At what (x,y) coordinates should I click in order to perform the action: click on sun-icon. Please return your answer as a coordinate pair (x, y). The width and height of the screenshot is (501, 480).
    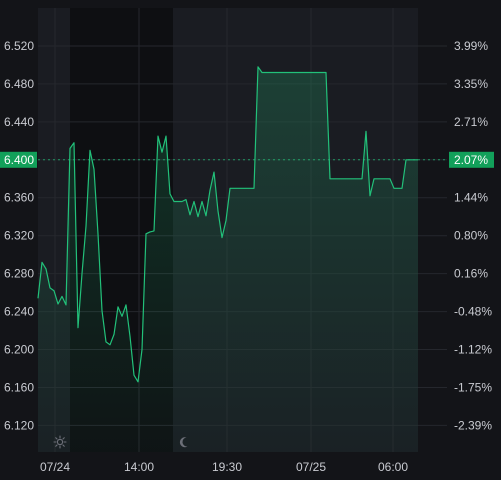
    Looking at the image, I should click on (60, 442).